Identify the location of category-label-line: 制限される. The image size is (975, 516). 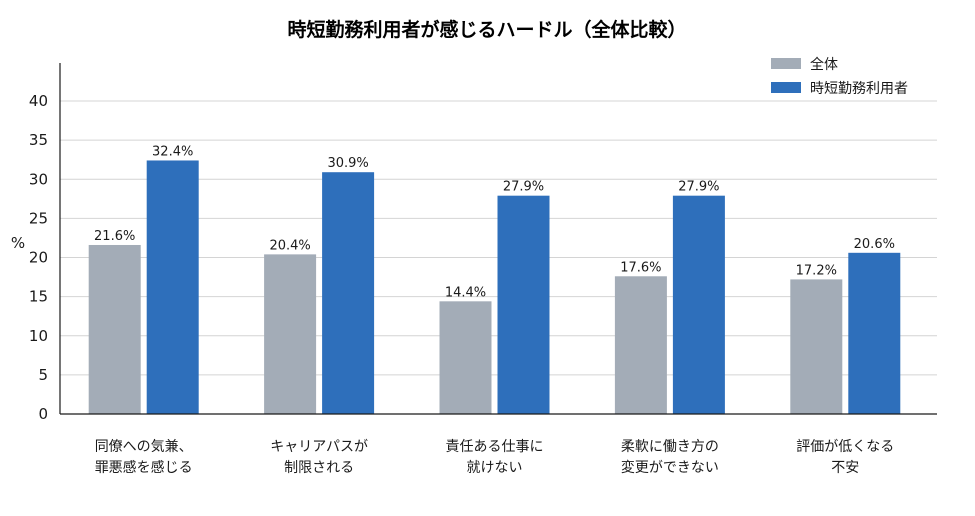
(319, 468).